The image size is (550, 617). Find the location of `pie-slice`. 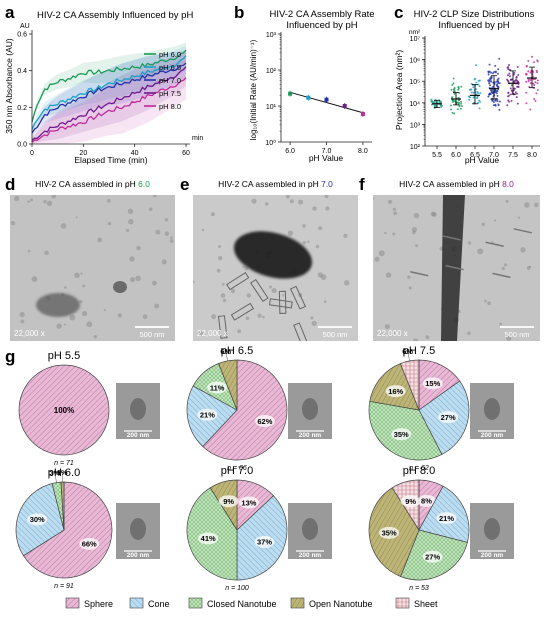

pie-slice is located at coordinates (409, 385).